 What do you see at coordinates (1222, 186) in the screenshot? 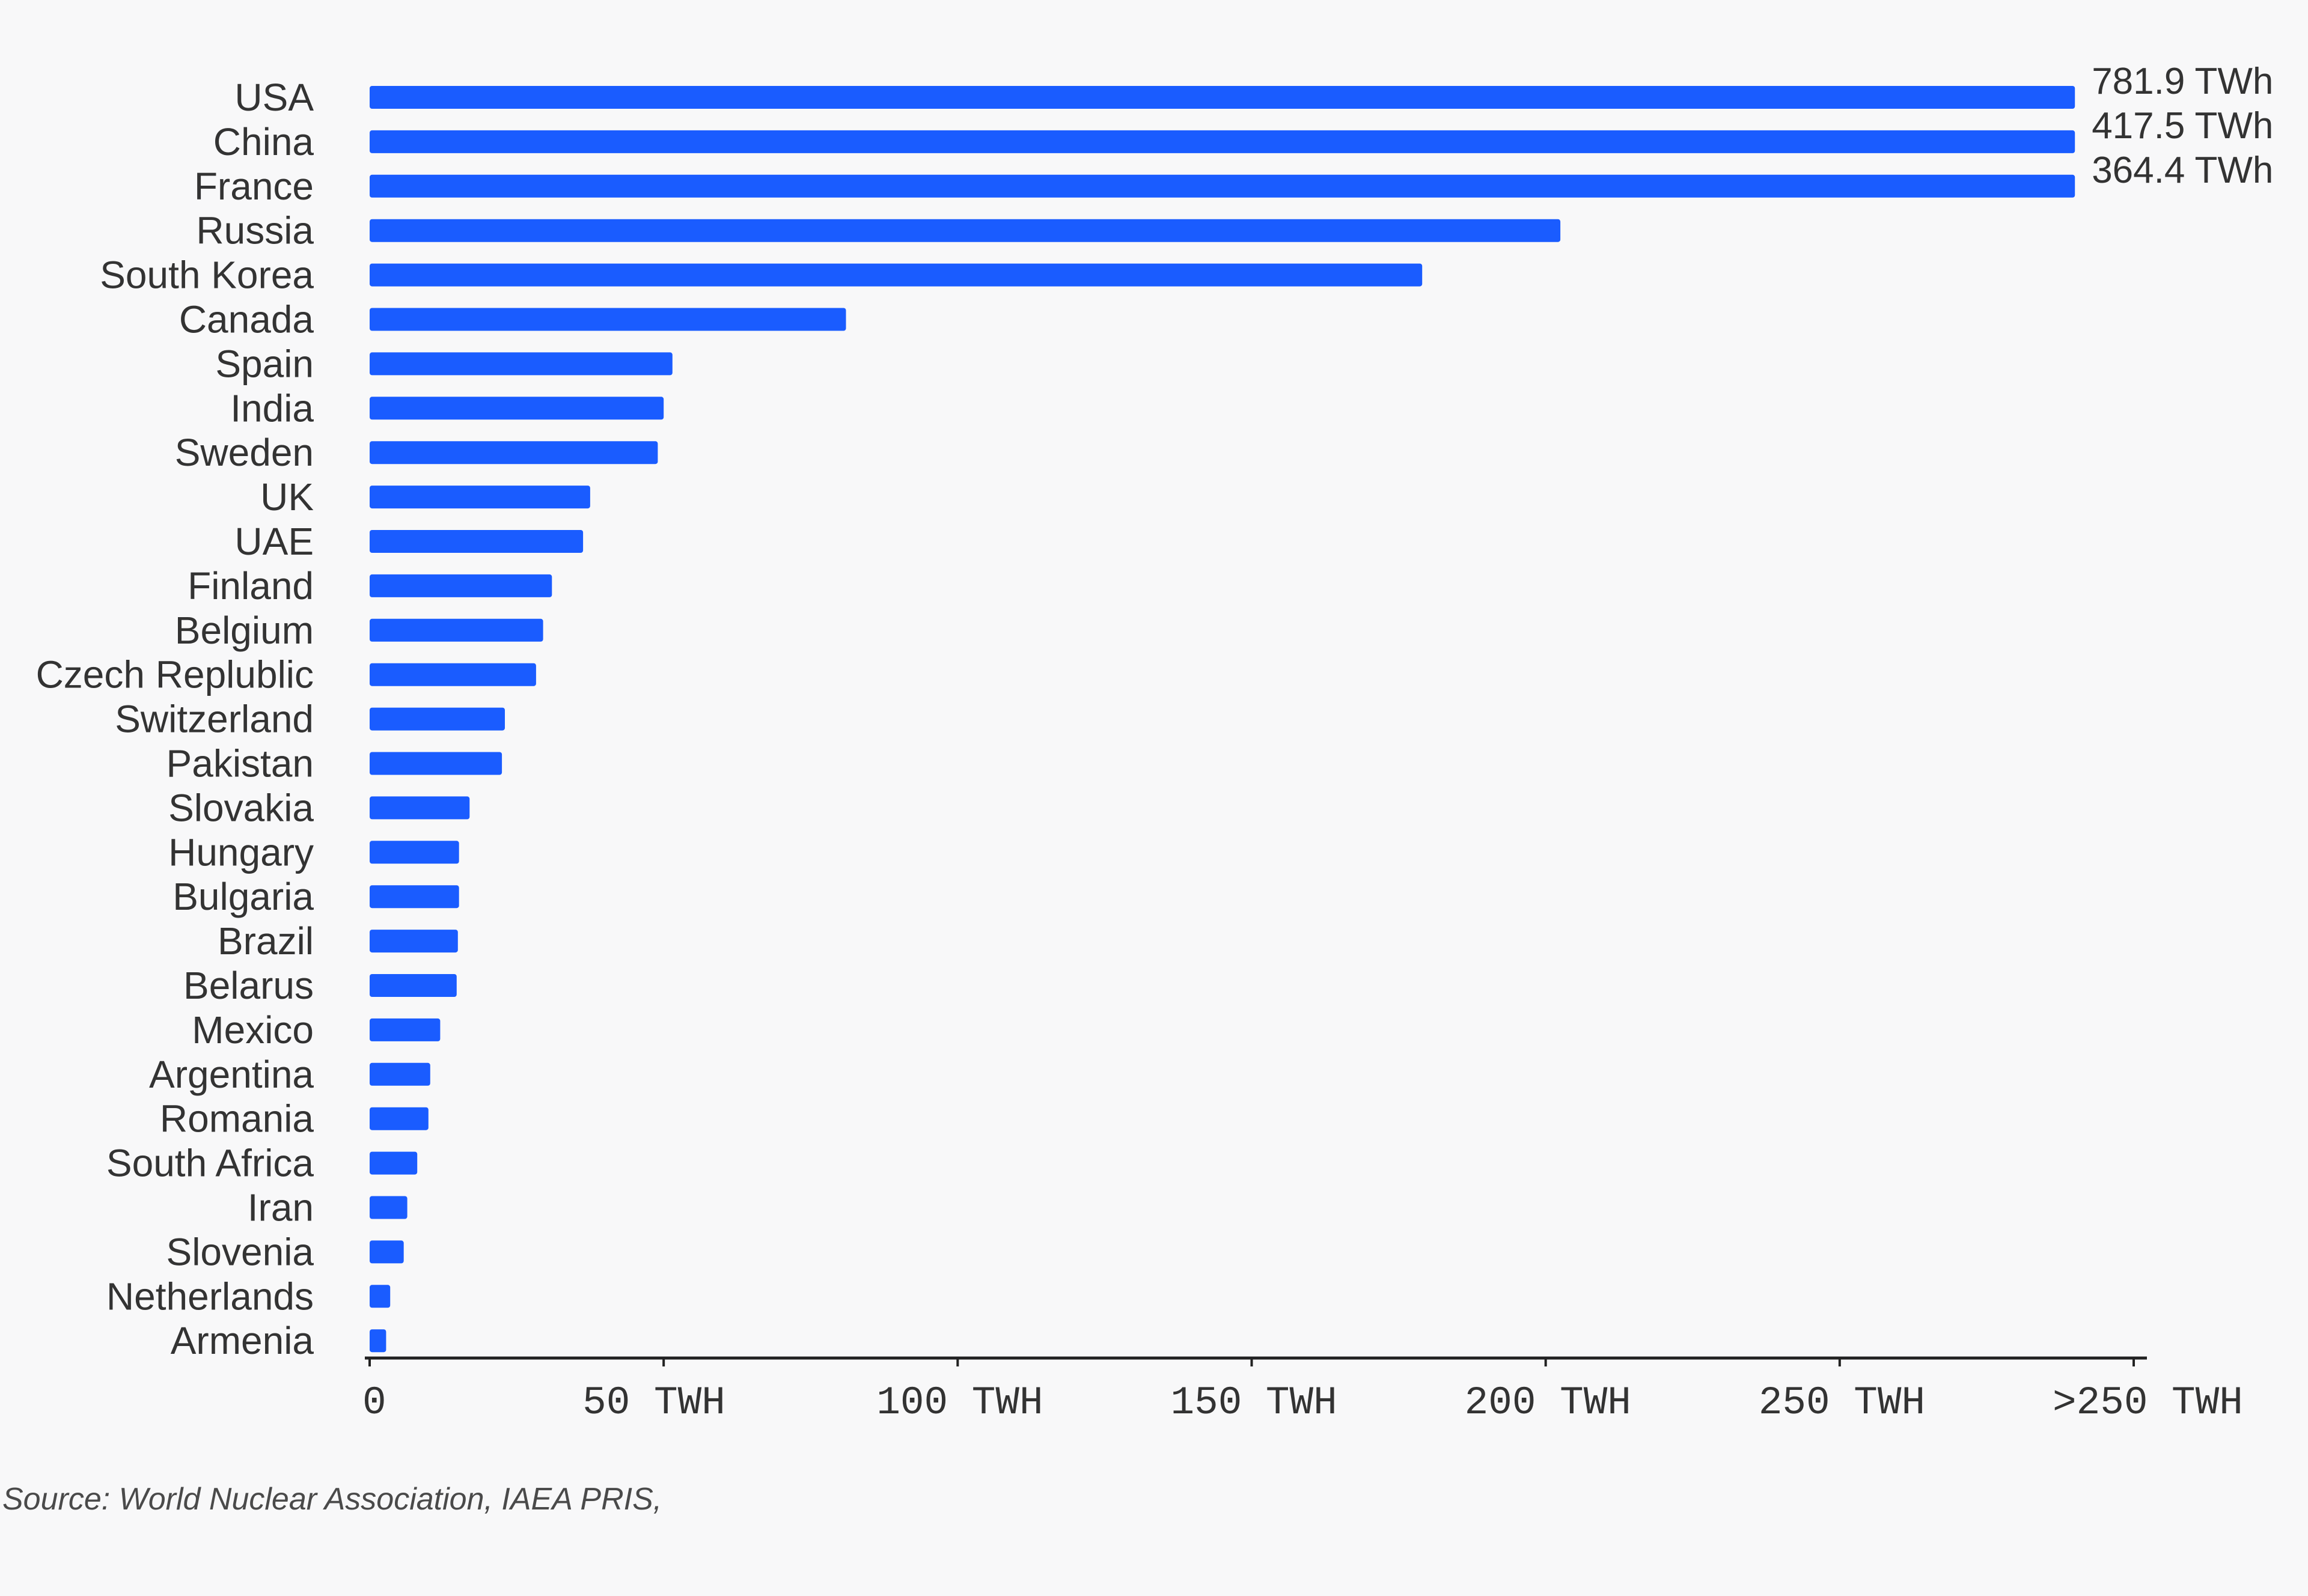
I see `bar-france` at bounding box center [1222, 186].